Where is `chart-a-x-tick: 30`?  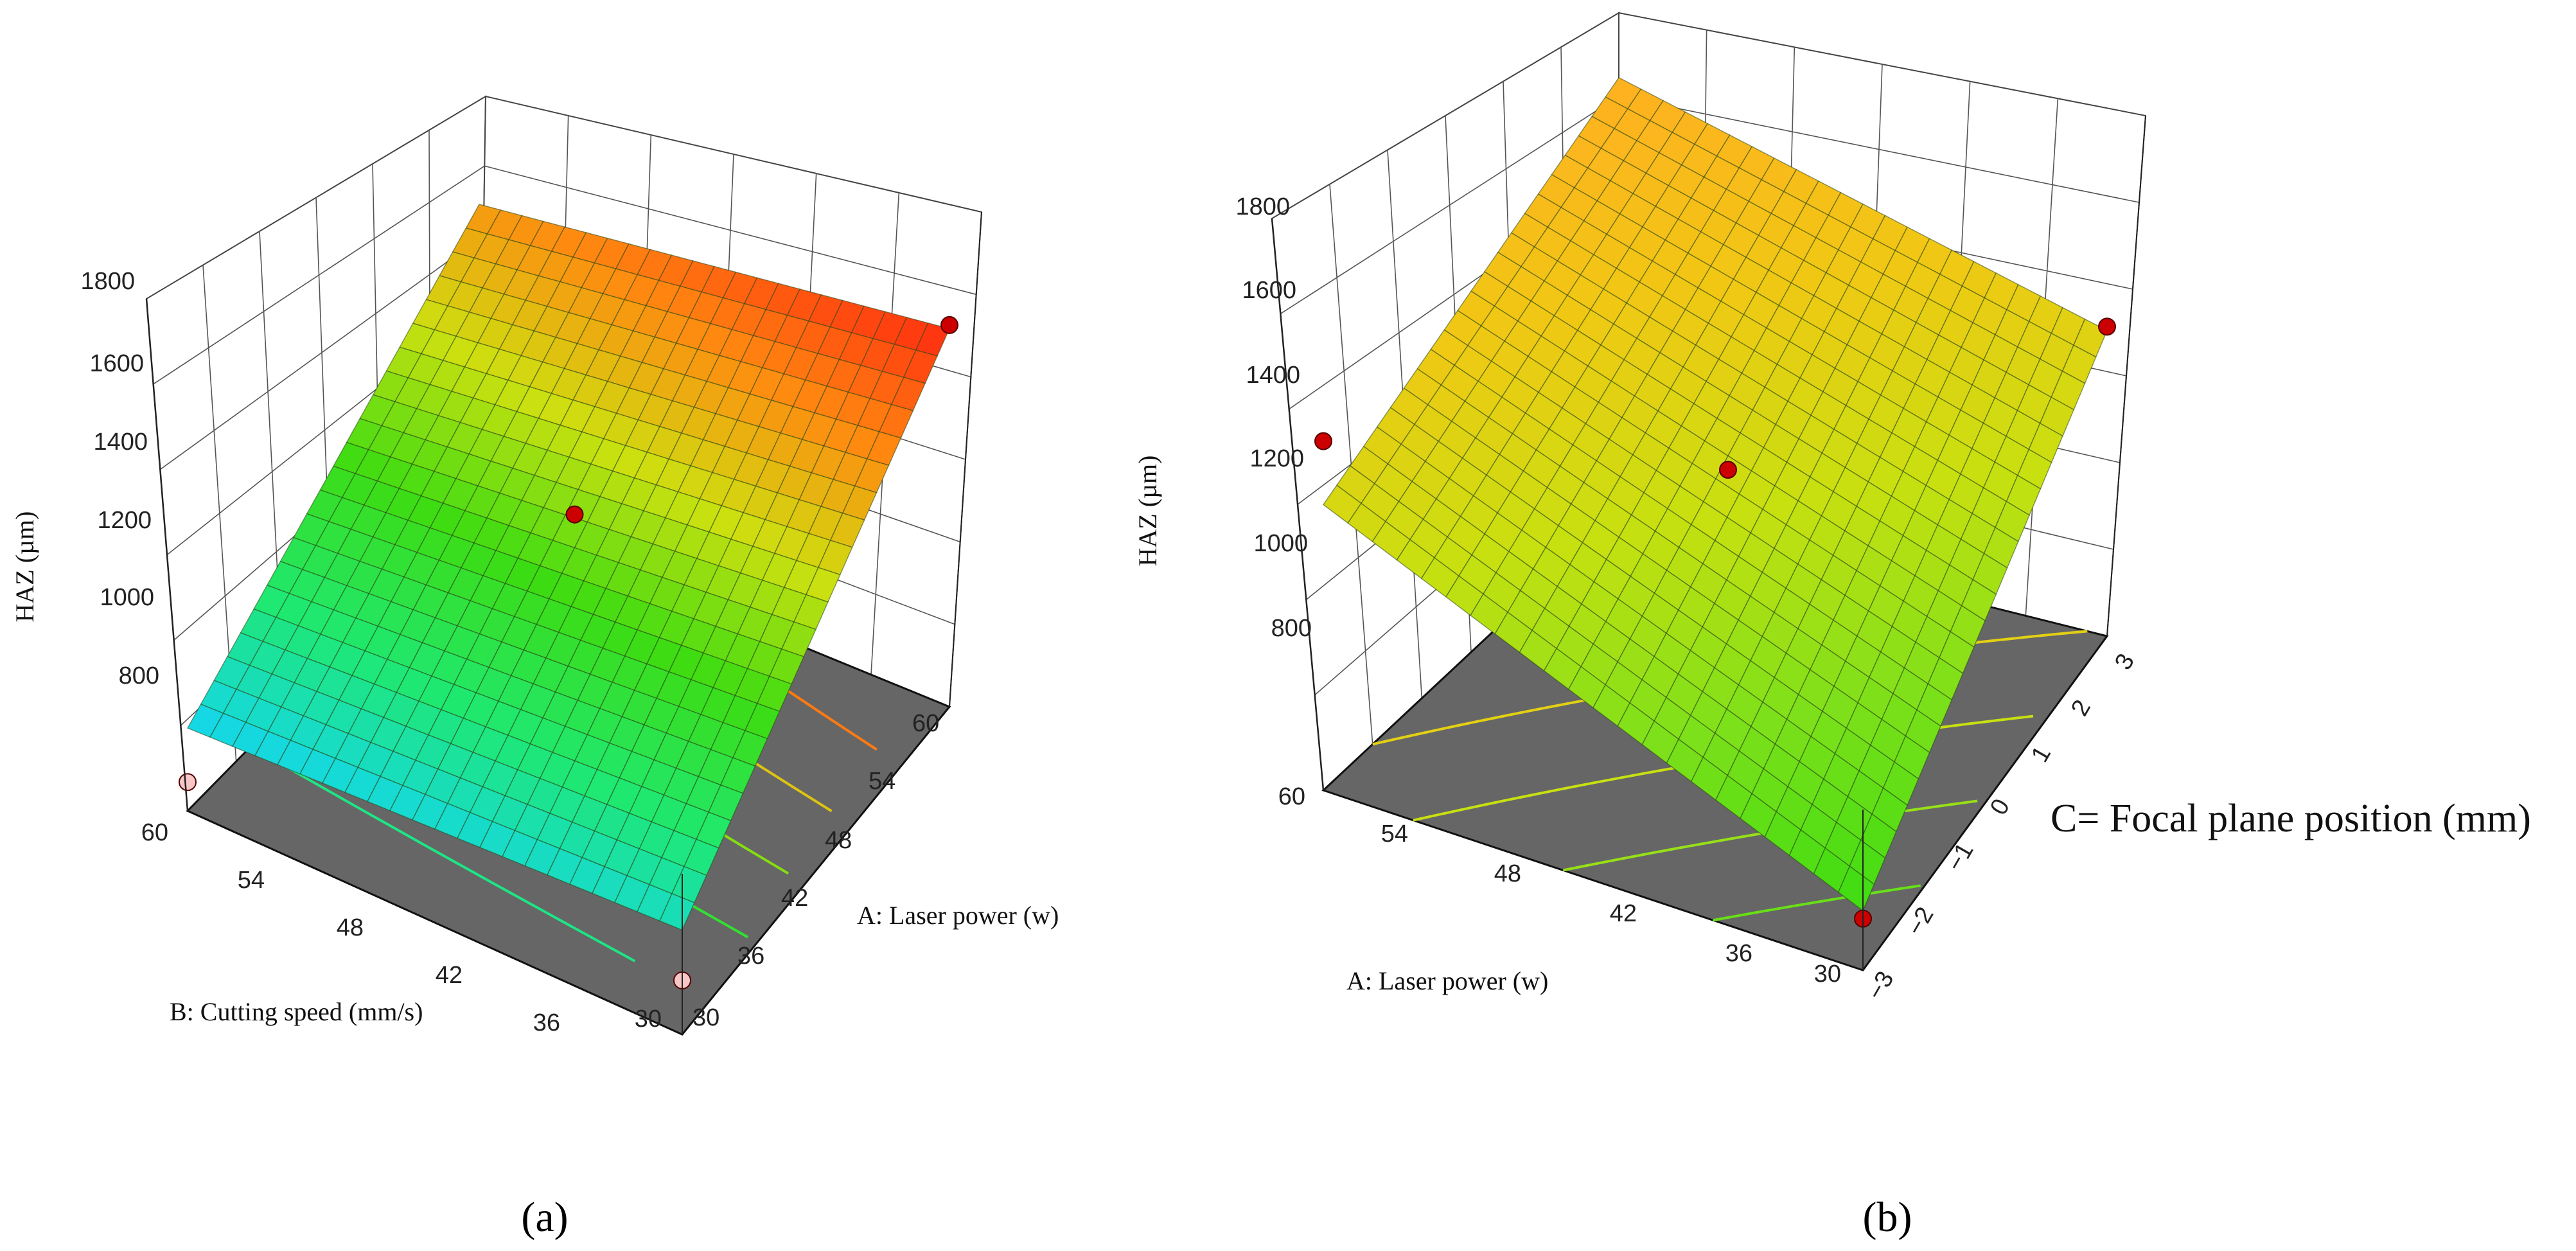 chart-a-x-tick: 30 is located at coordinates (648, 1020).